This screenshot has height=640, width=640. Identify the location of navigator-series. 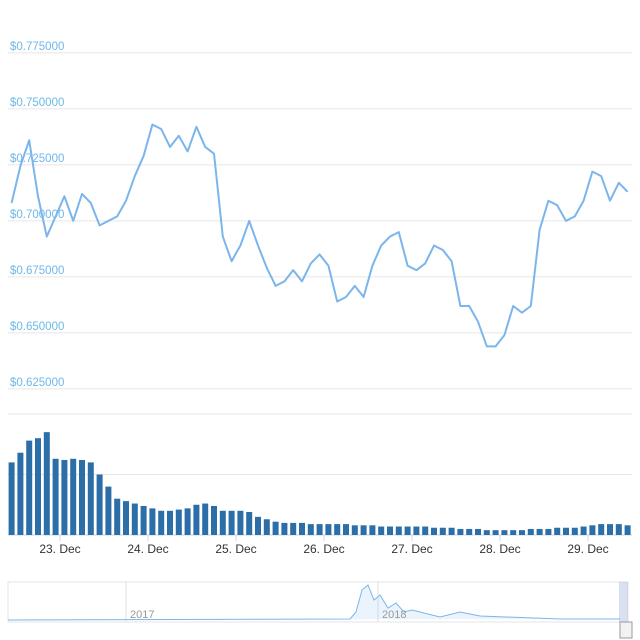
(313, 602).